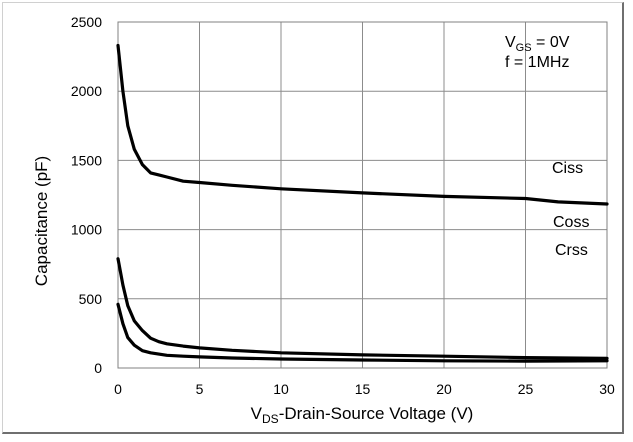 Image resolution: width=633 pixels, height=442 pixels. Describe the element at coordinates (362, 415) in the screenshot. I see `x-axis-title: VDS-Drain-Source Voltage (V)` at that location.